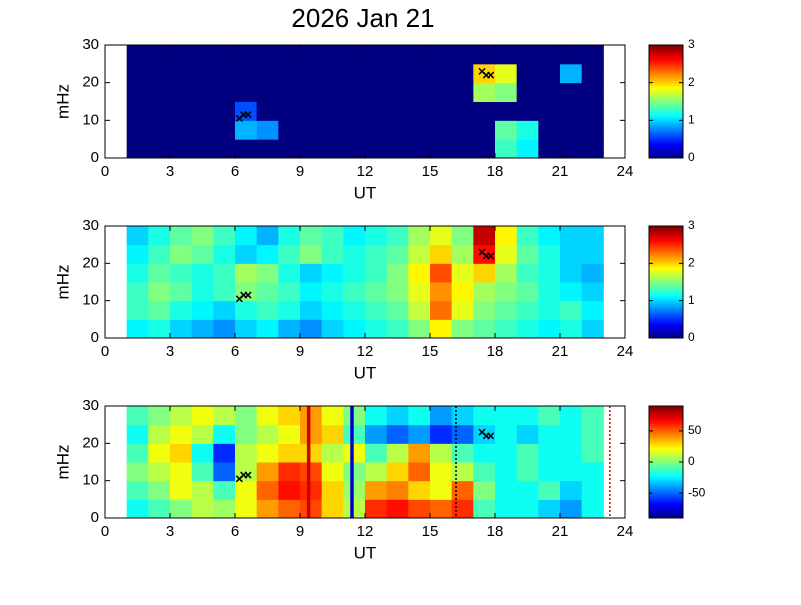  Describe the element at coordinates (300, 171) in the screenshot. I see `x-tick-label: 9` at that location.